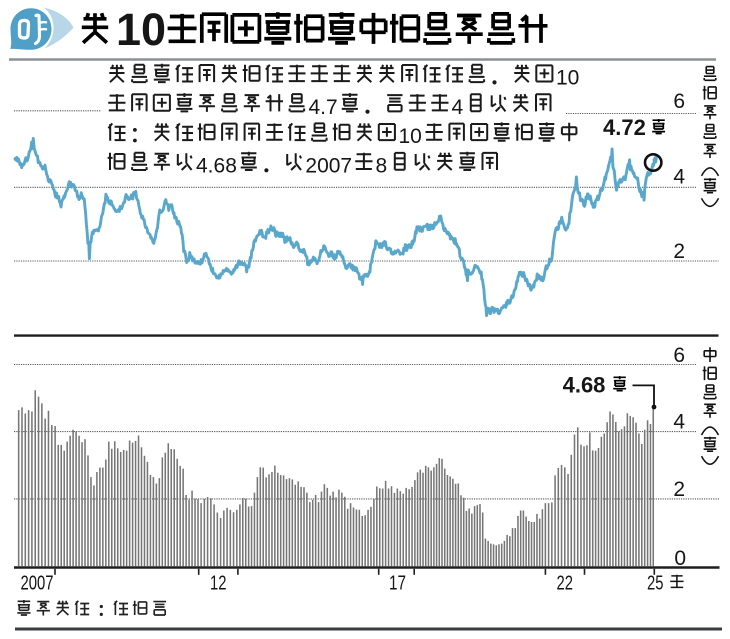 Image resolution: width=730 pixels, height=639 pixels. I want to click on svg-text: 8, so click(382, 165).